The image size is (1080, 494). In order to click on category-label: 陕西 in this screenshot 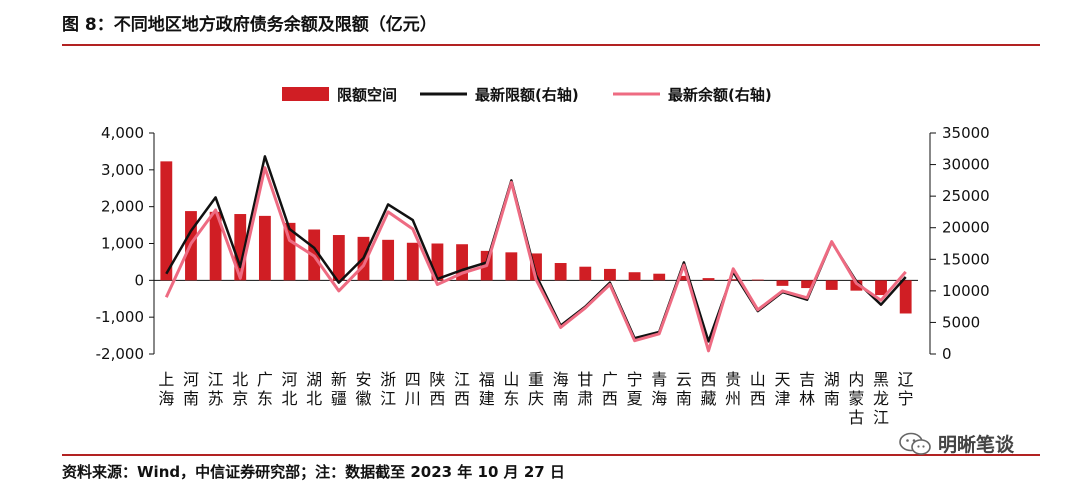, I will do `click(437, 389)`.